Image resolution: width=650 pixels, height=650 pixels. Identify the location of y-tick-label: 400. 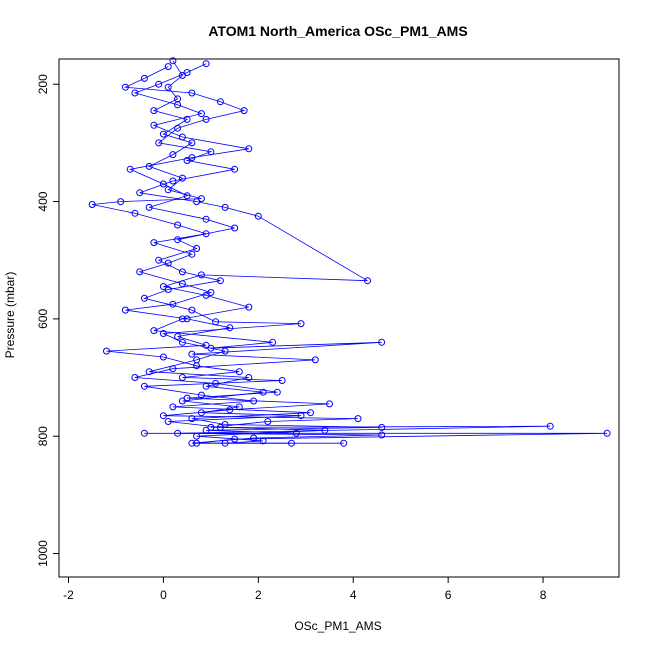
(43, 201).